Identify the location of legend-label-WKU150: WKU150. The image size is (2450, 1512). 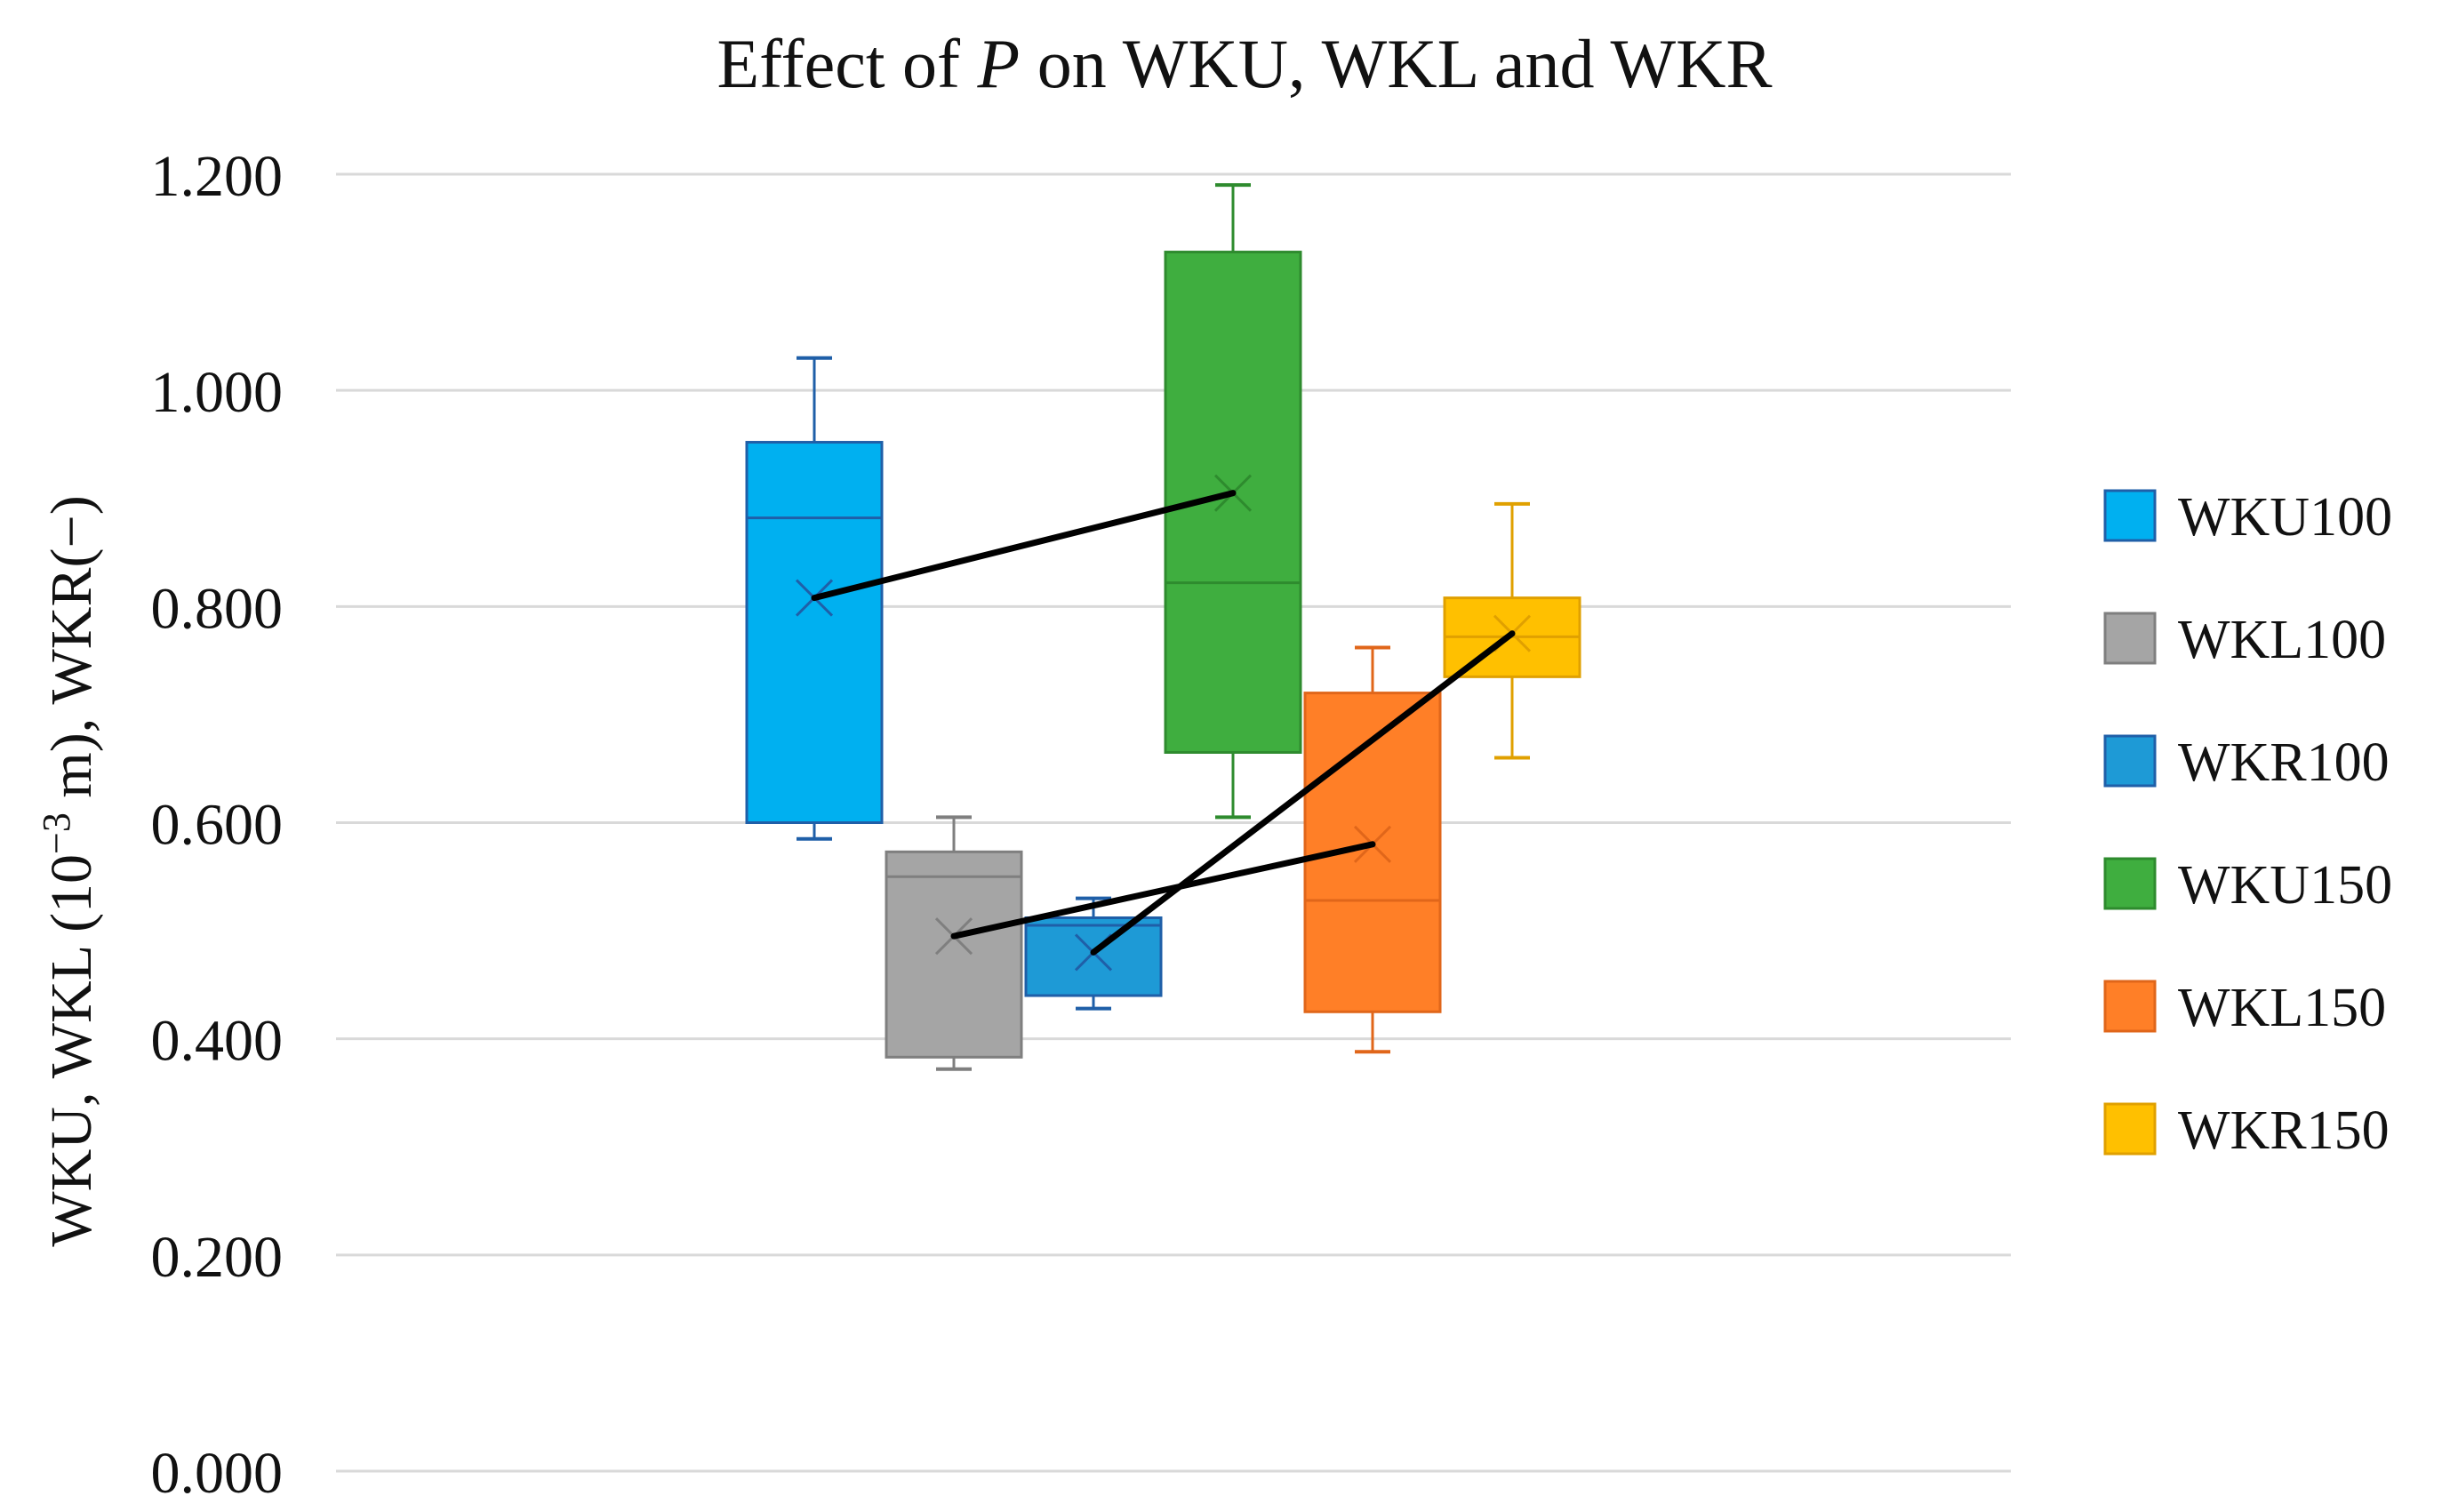
(2285, 885).